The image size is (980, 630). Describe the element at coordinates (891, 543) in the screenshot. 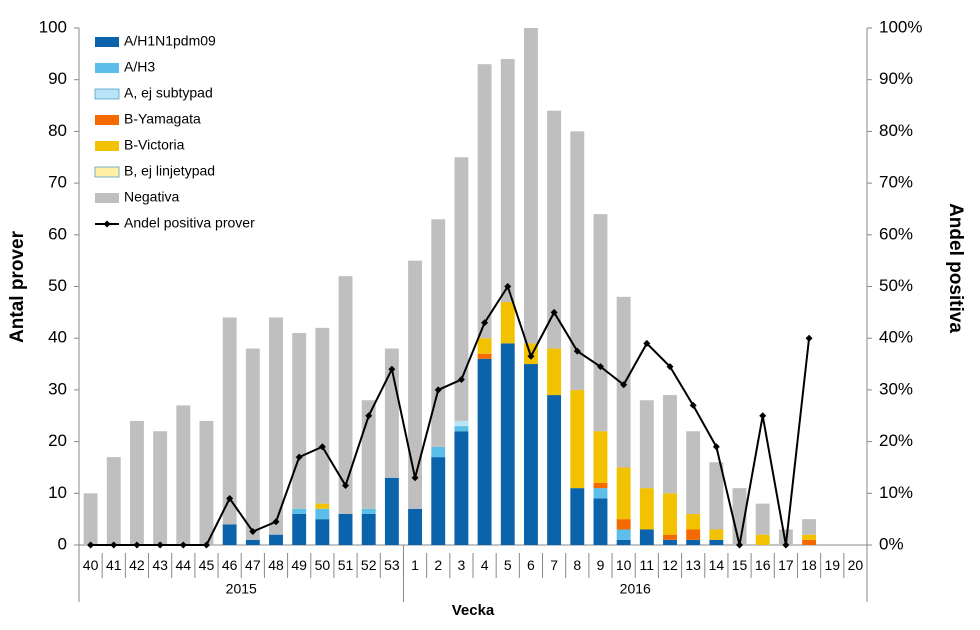

I see `y2-tick-label: 0%` at that location.